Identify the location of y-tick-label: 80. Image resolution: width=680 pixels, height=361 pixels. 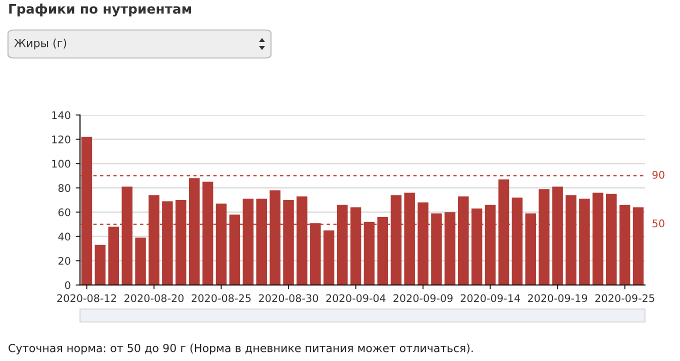
(64, 188).